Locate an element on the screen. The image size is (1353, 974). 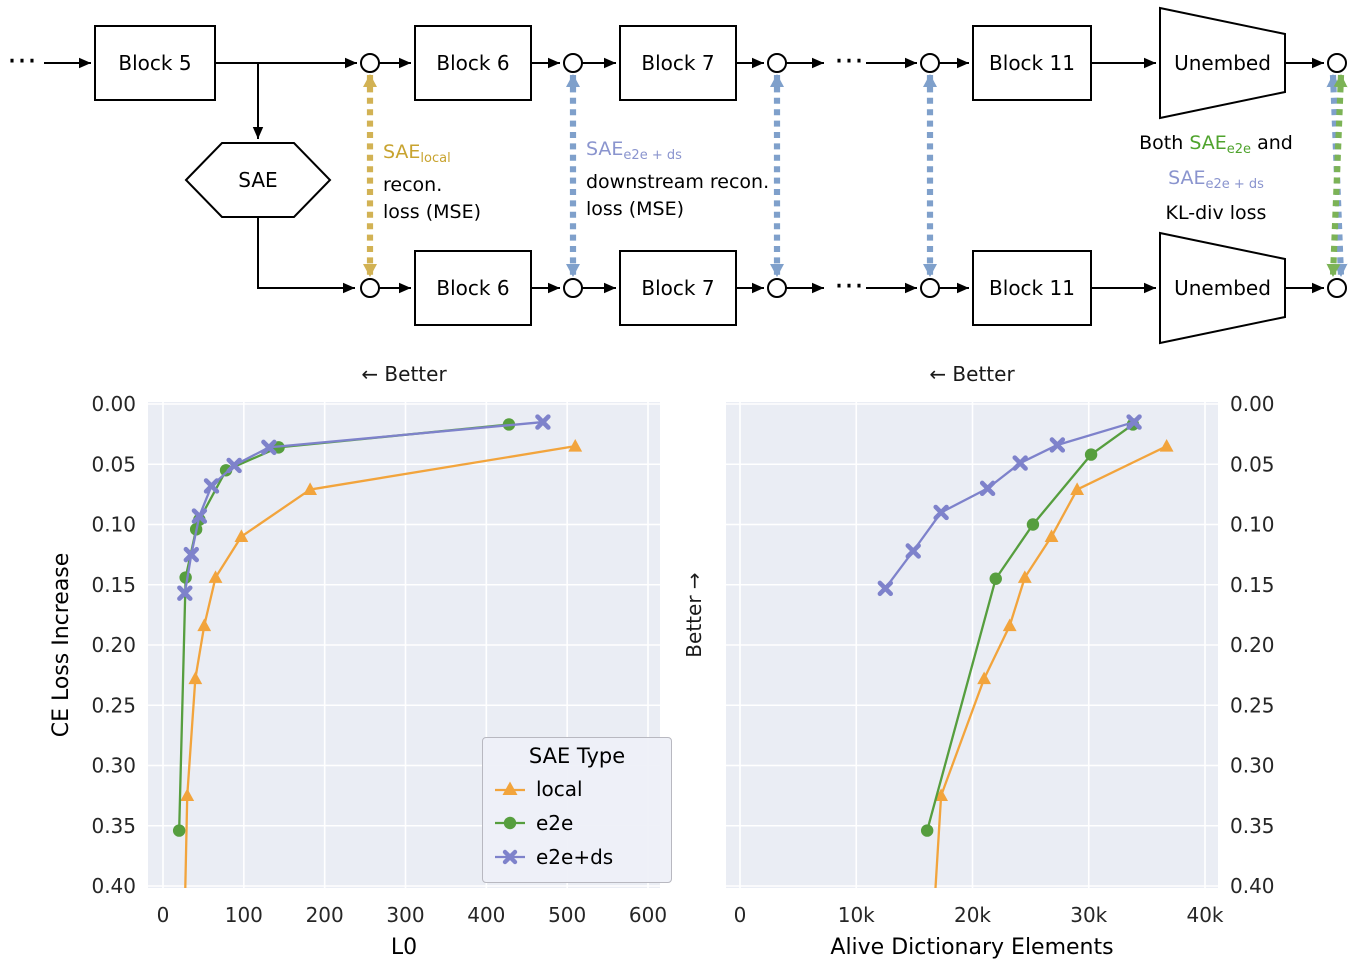
block6-bottom-box is located at coordinates (473, 288).